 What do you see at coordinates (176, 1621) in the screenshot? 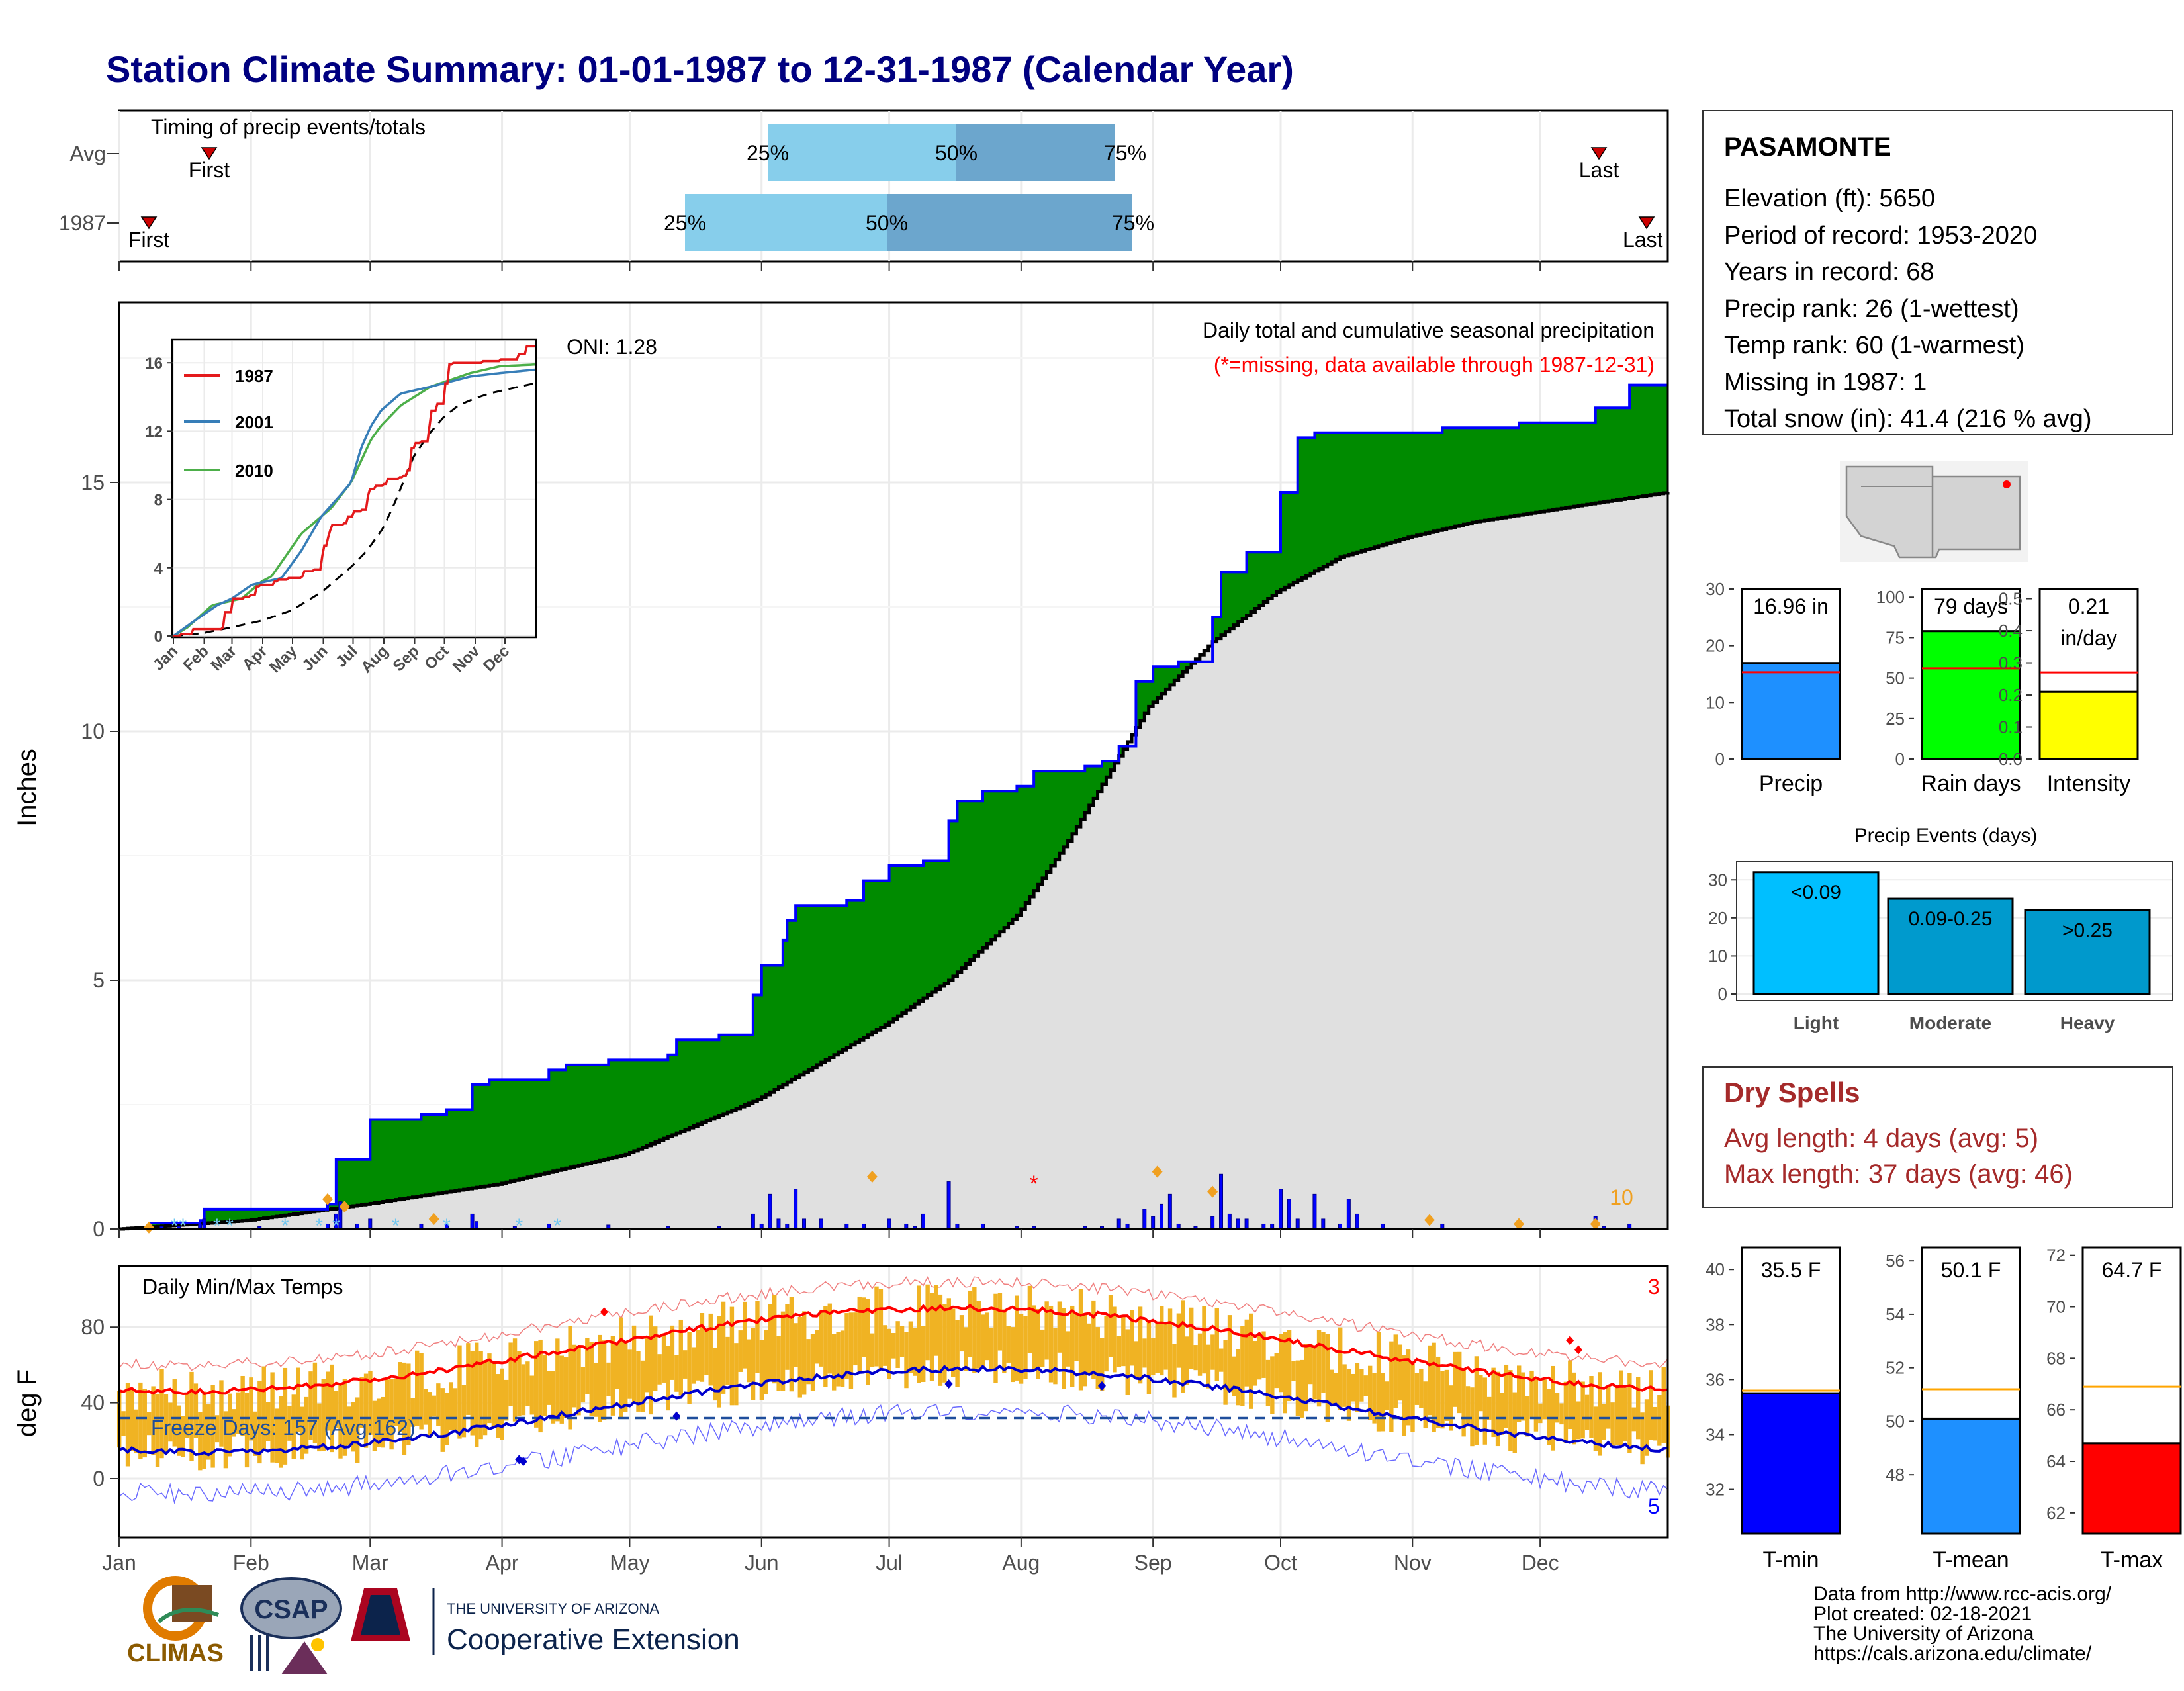
I see `climas-logo: CLIMAS` at bounding box center [176, 1621].